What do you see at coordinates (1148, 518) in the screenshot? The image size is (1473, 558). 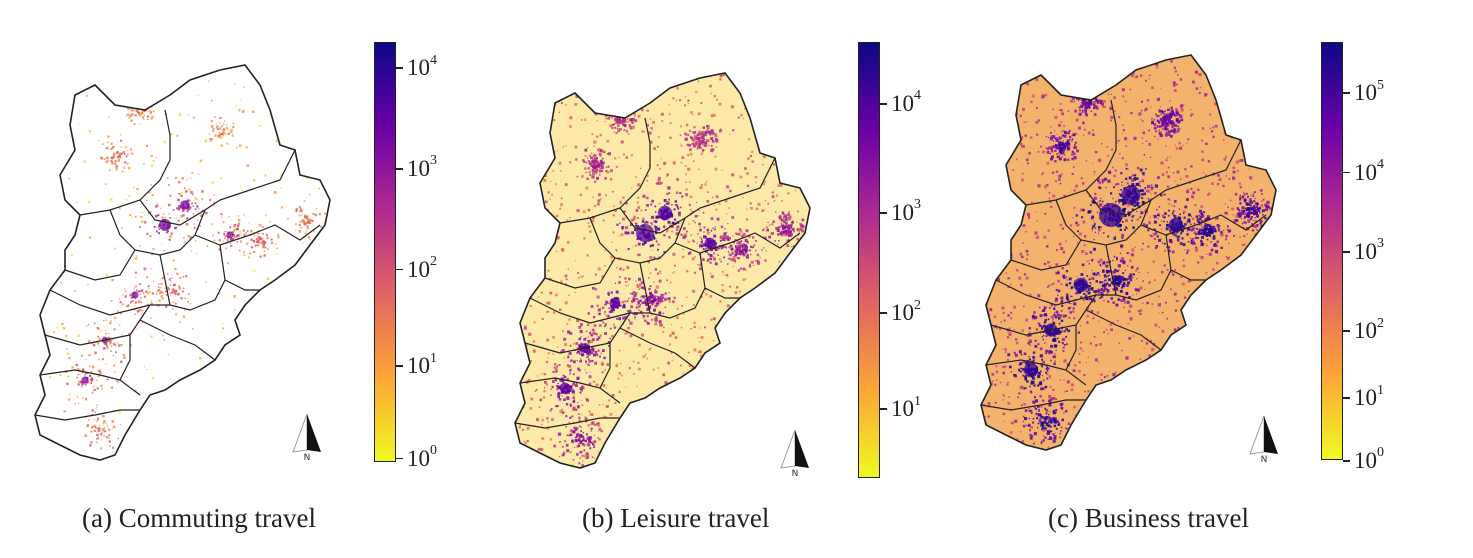 I see `caption-business: (c) Business travel` at bounding box center [1148, 518].